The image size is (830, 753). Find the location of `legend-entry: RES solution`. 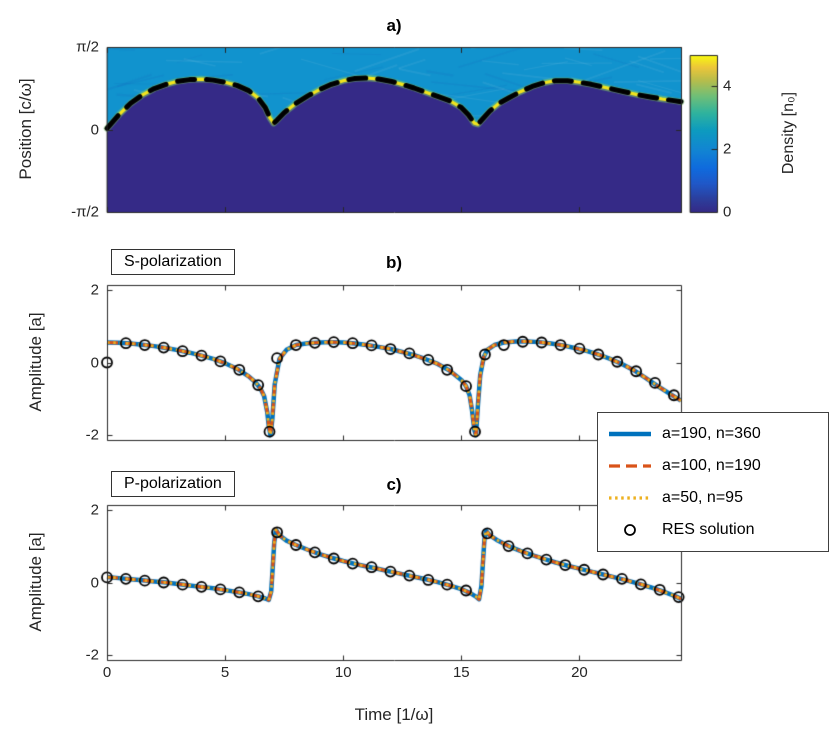

legend-entry: RES solution is located at coordinates (713, 530).